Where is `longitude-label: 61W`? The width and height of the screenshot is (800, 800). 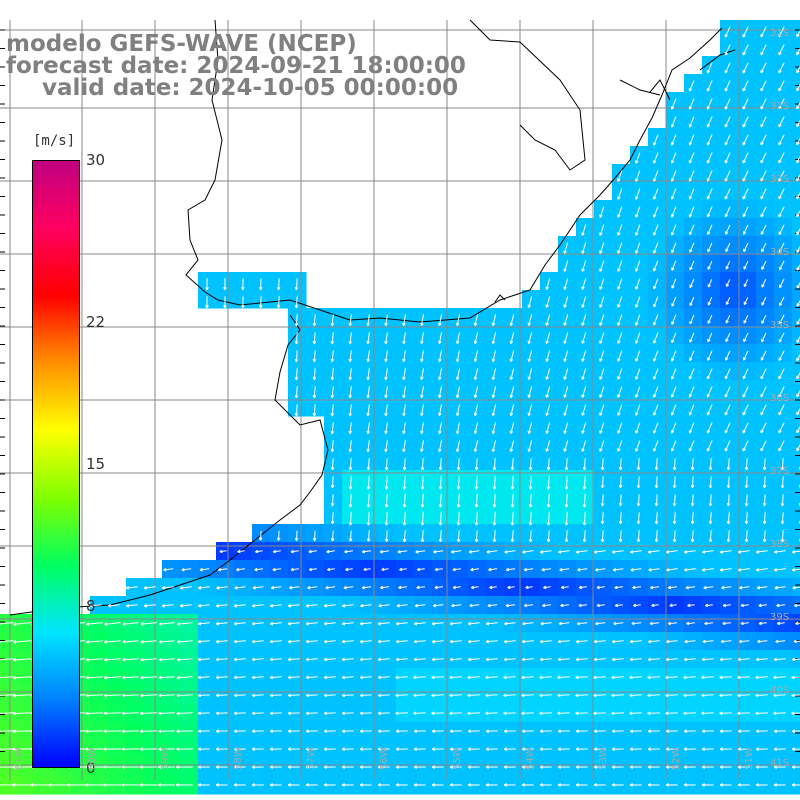 longitude-label: 61W is located at coordinates (19, 758).